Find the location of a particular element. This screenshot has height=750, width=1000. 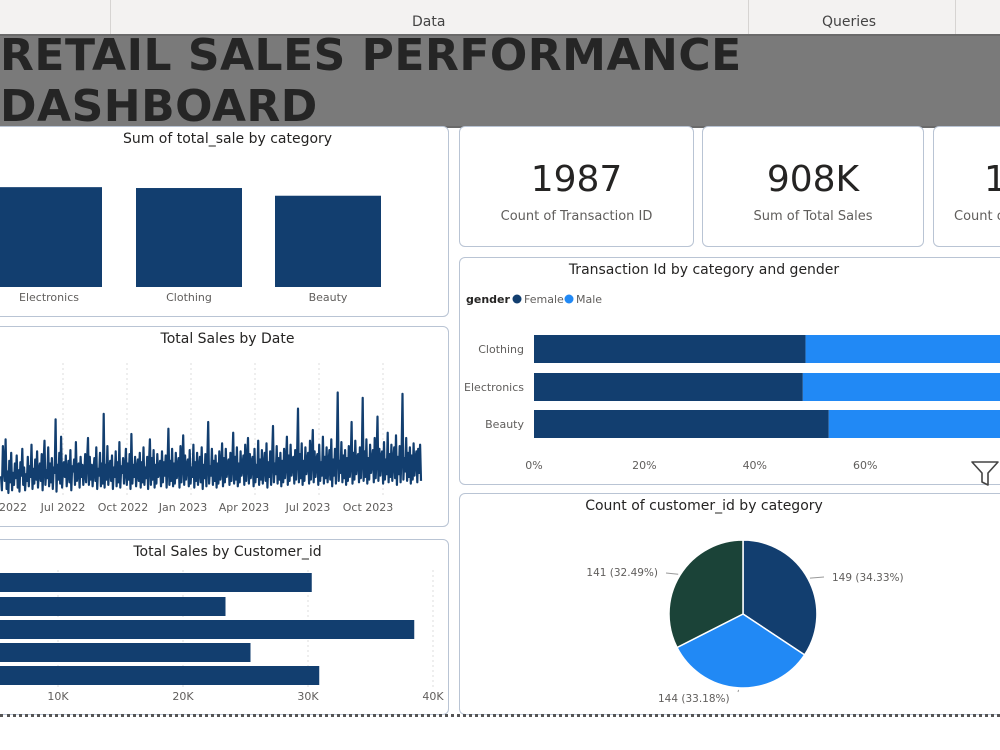

pie-data-label: 144 (33.18%) is located at coordinates (694, 699).